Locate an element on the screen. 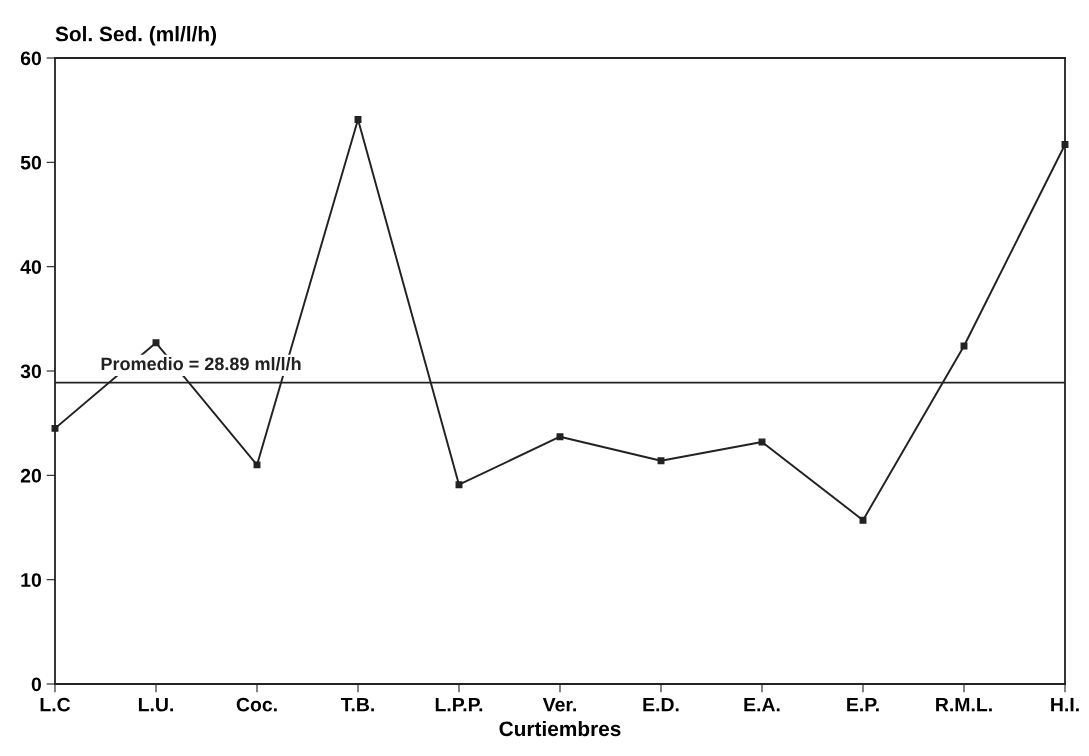 The width and height of the screenshot is (1089, 756). x-tick-label: L.U. is located at coordinates (156, 704).